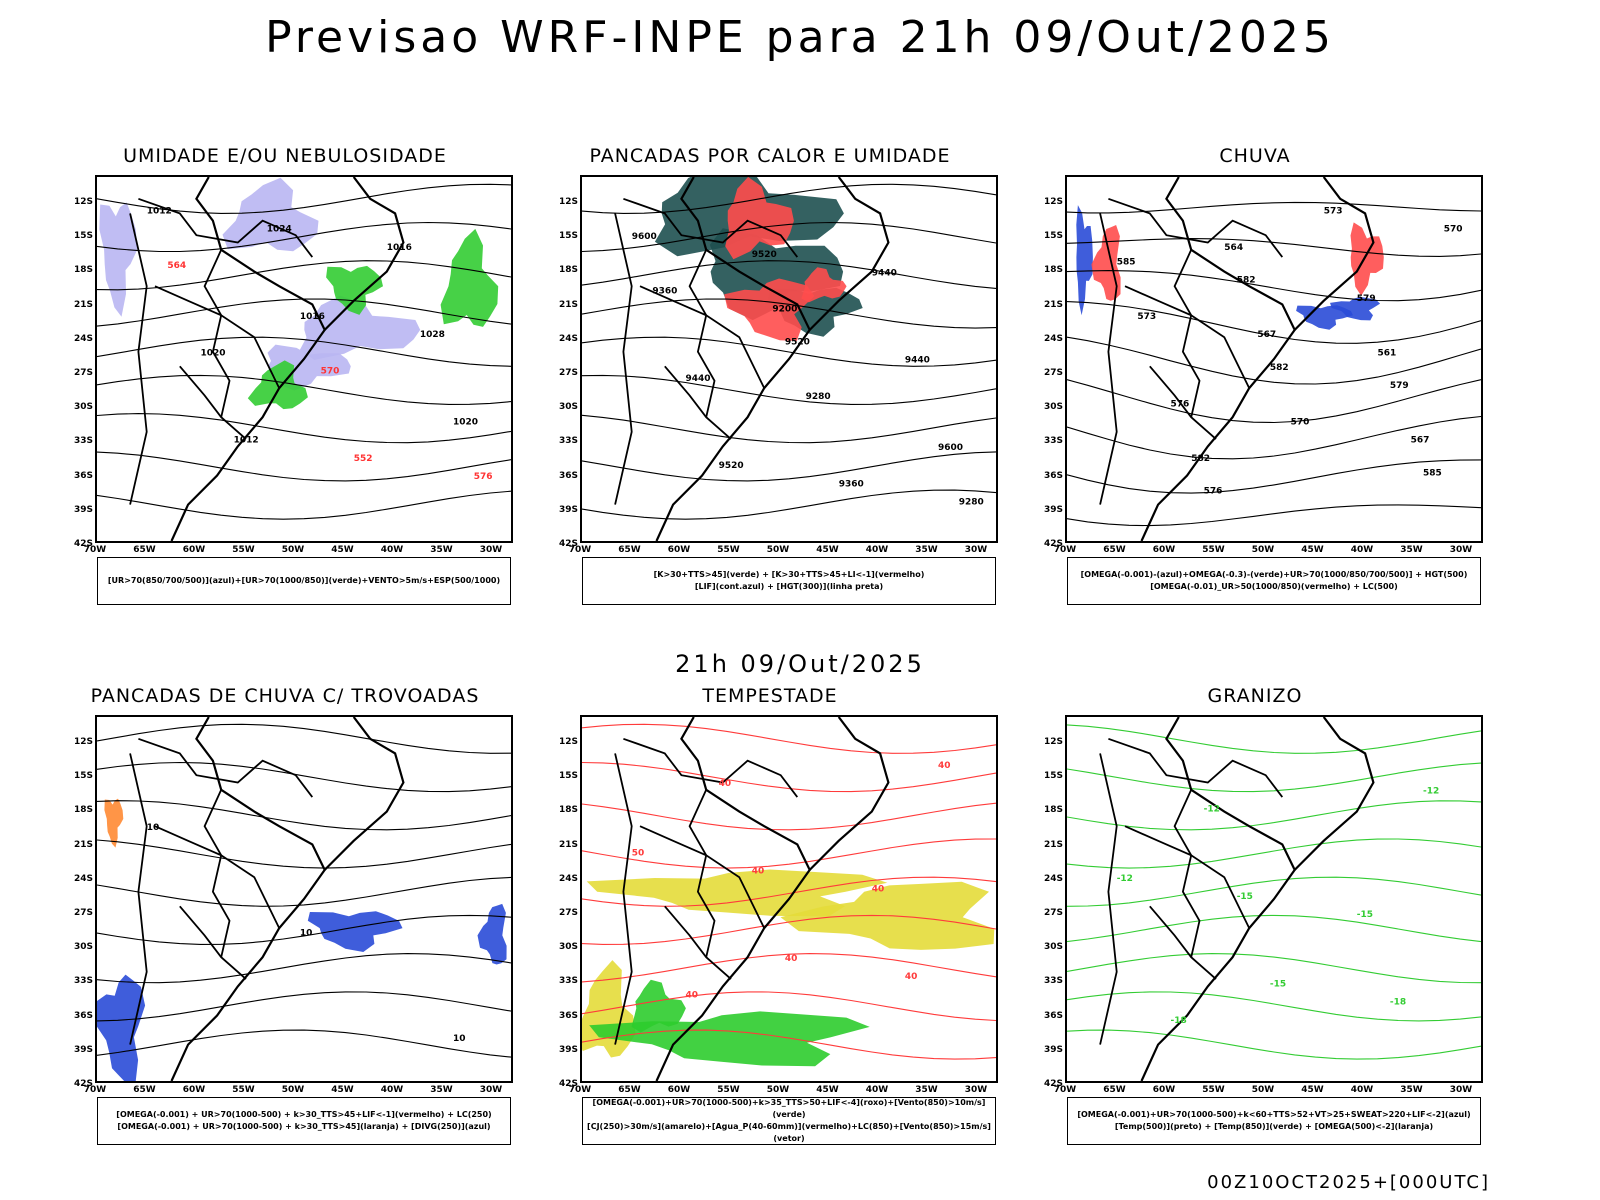  I want to click on lat-tick-label: 24S, so click(1053, 878).